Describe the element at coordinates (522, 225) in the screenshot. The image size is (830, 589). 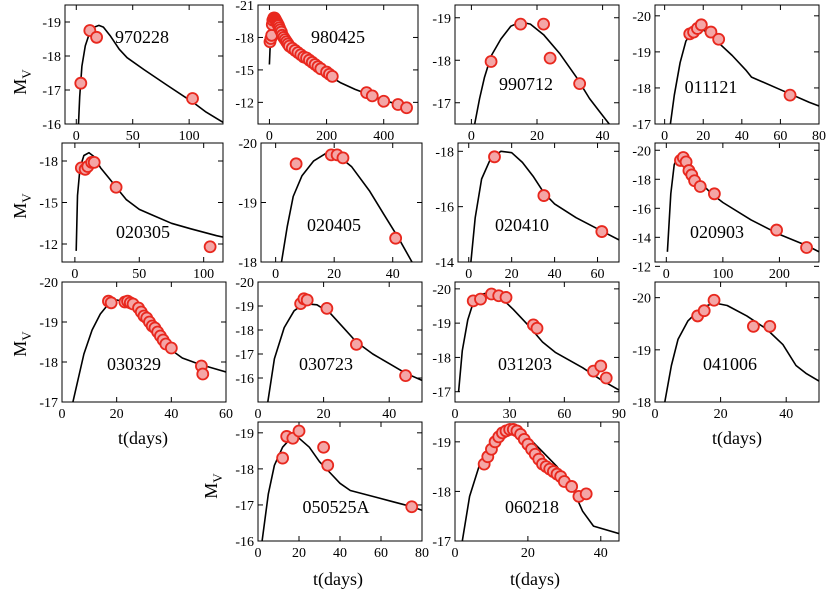
I see `sn-label: 020410` at that location.